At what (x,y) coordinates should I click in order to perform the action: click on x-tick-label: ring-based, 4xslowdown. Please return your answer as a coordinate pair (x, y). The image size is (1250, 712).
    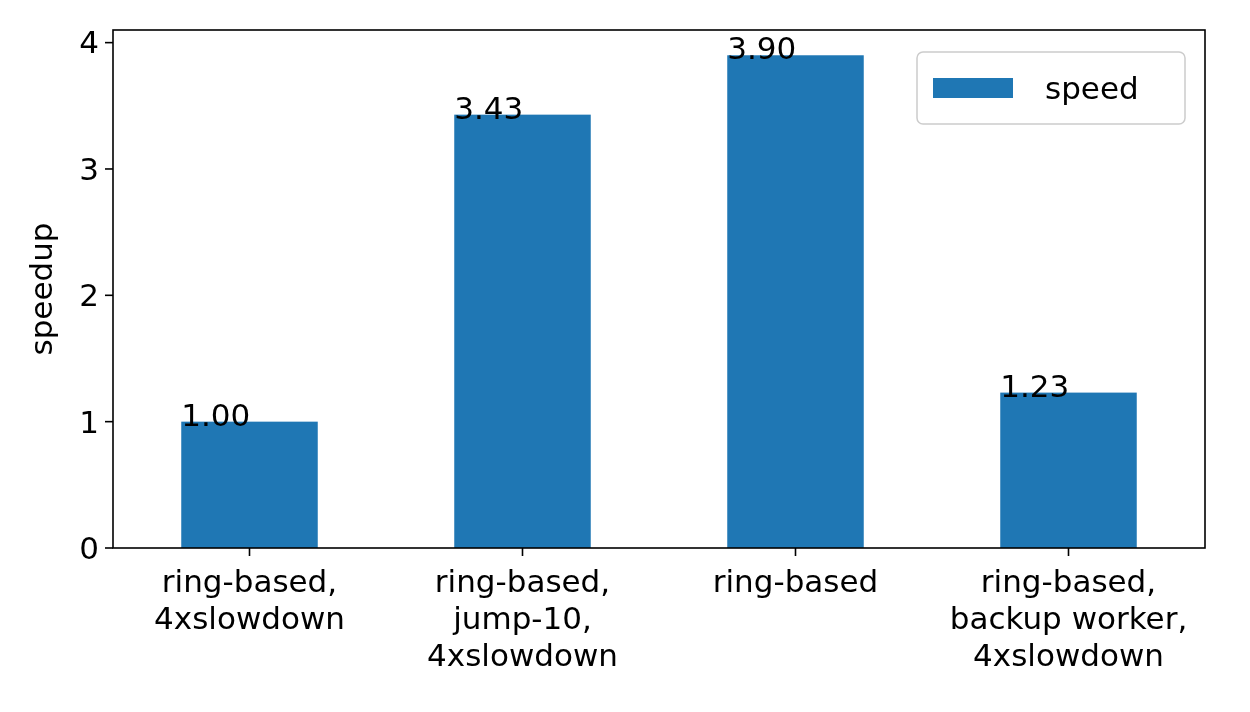
    Looking at the image, I should click on (249, 599).